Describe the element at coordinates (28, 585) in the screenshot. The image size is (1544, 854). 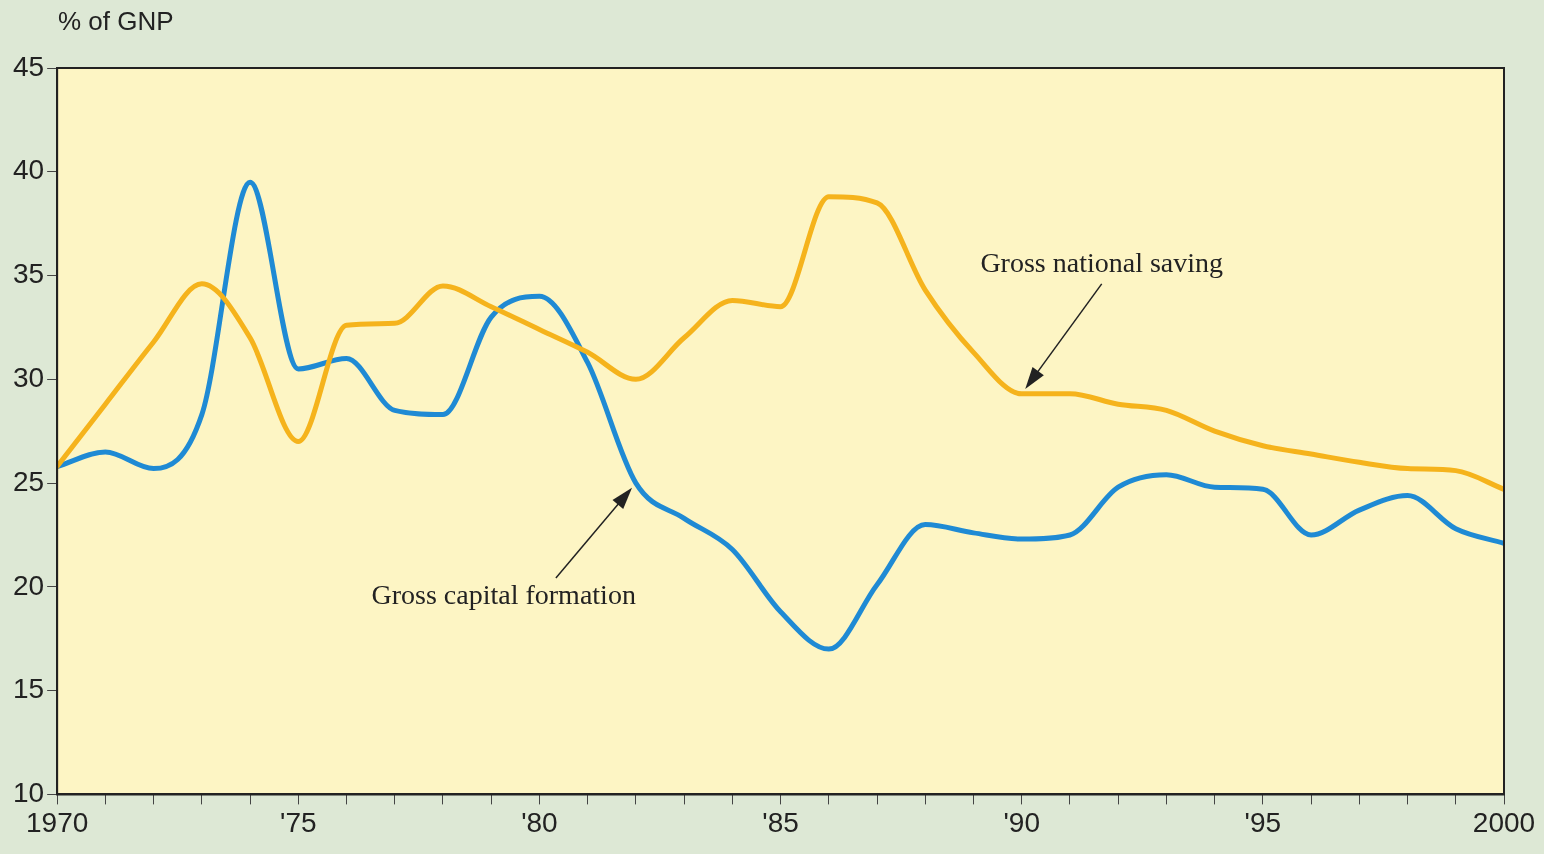
I see `y-tick-label: 20` at that location.